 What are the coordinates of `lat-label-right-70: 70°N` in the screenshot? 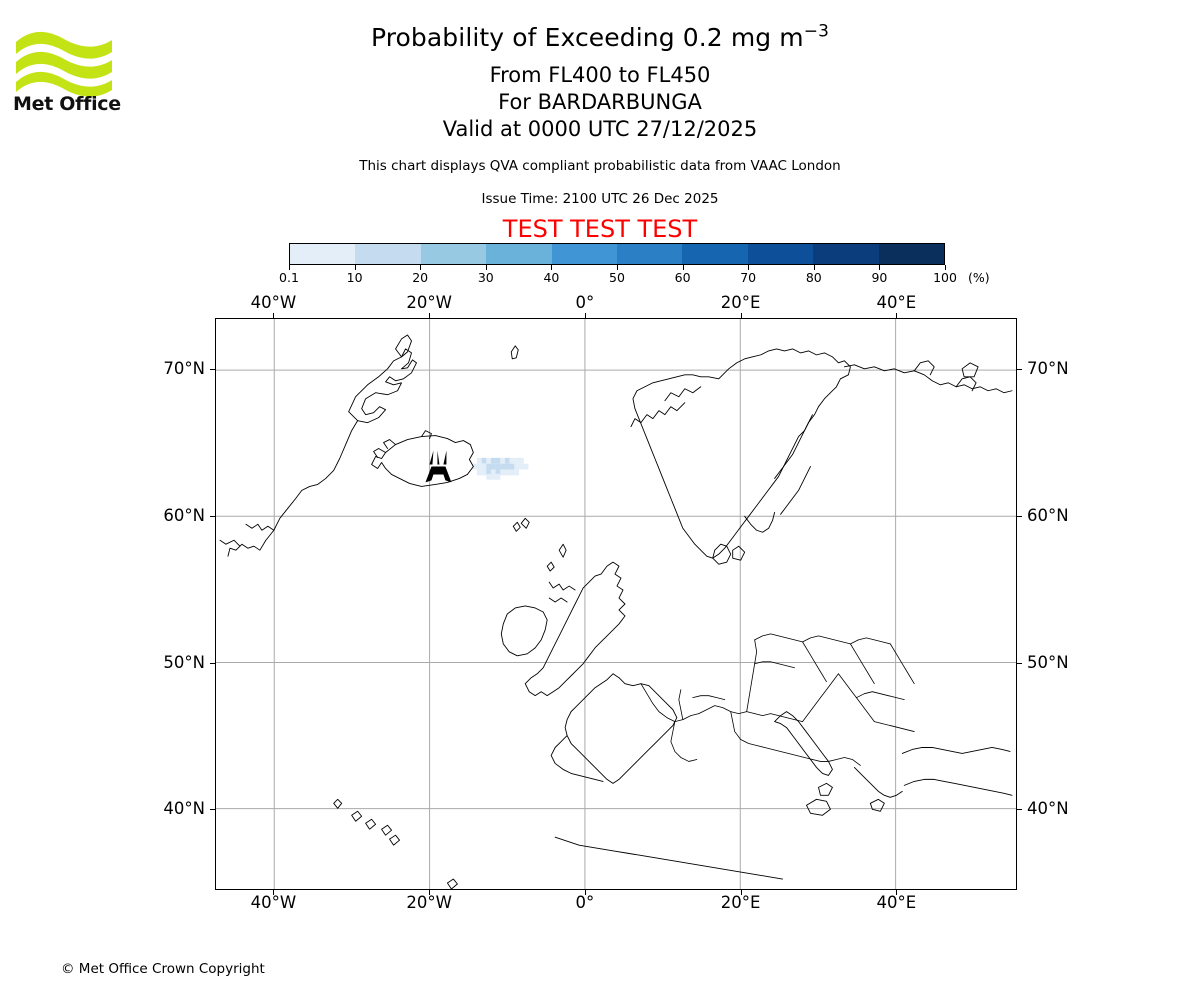 It's located at (1048, 369).